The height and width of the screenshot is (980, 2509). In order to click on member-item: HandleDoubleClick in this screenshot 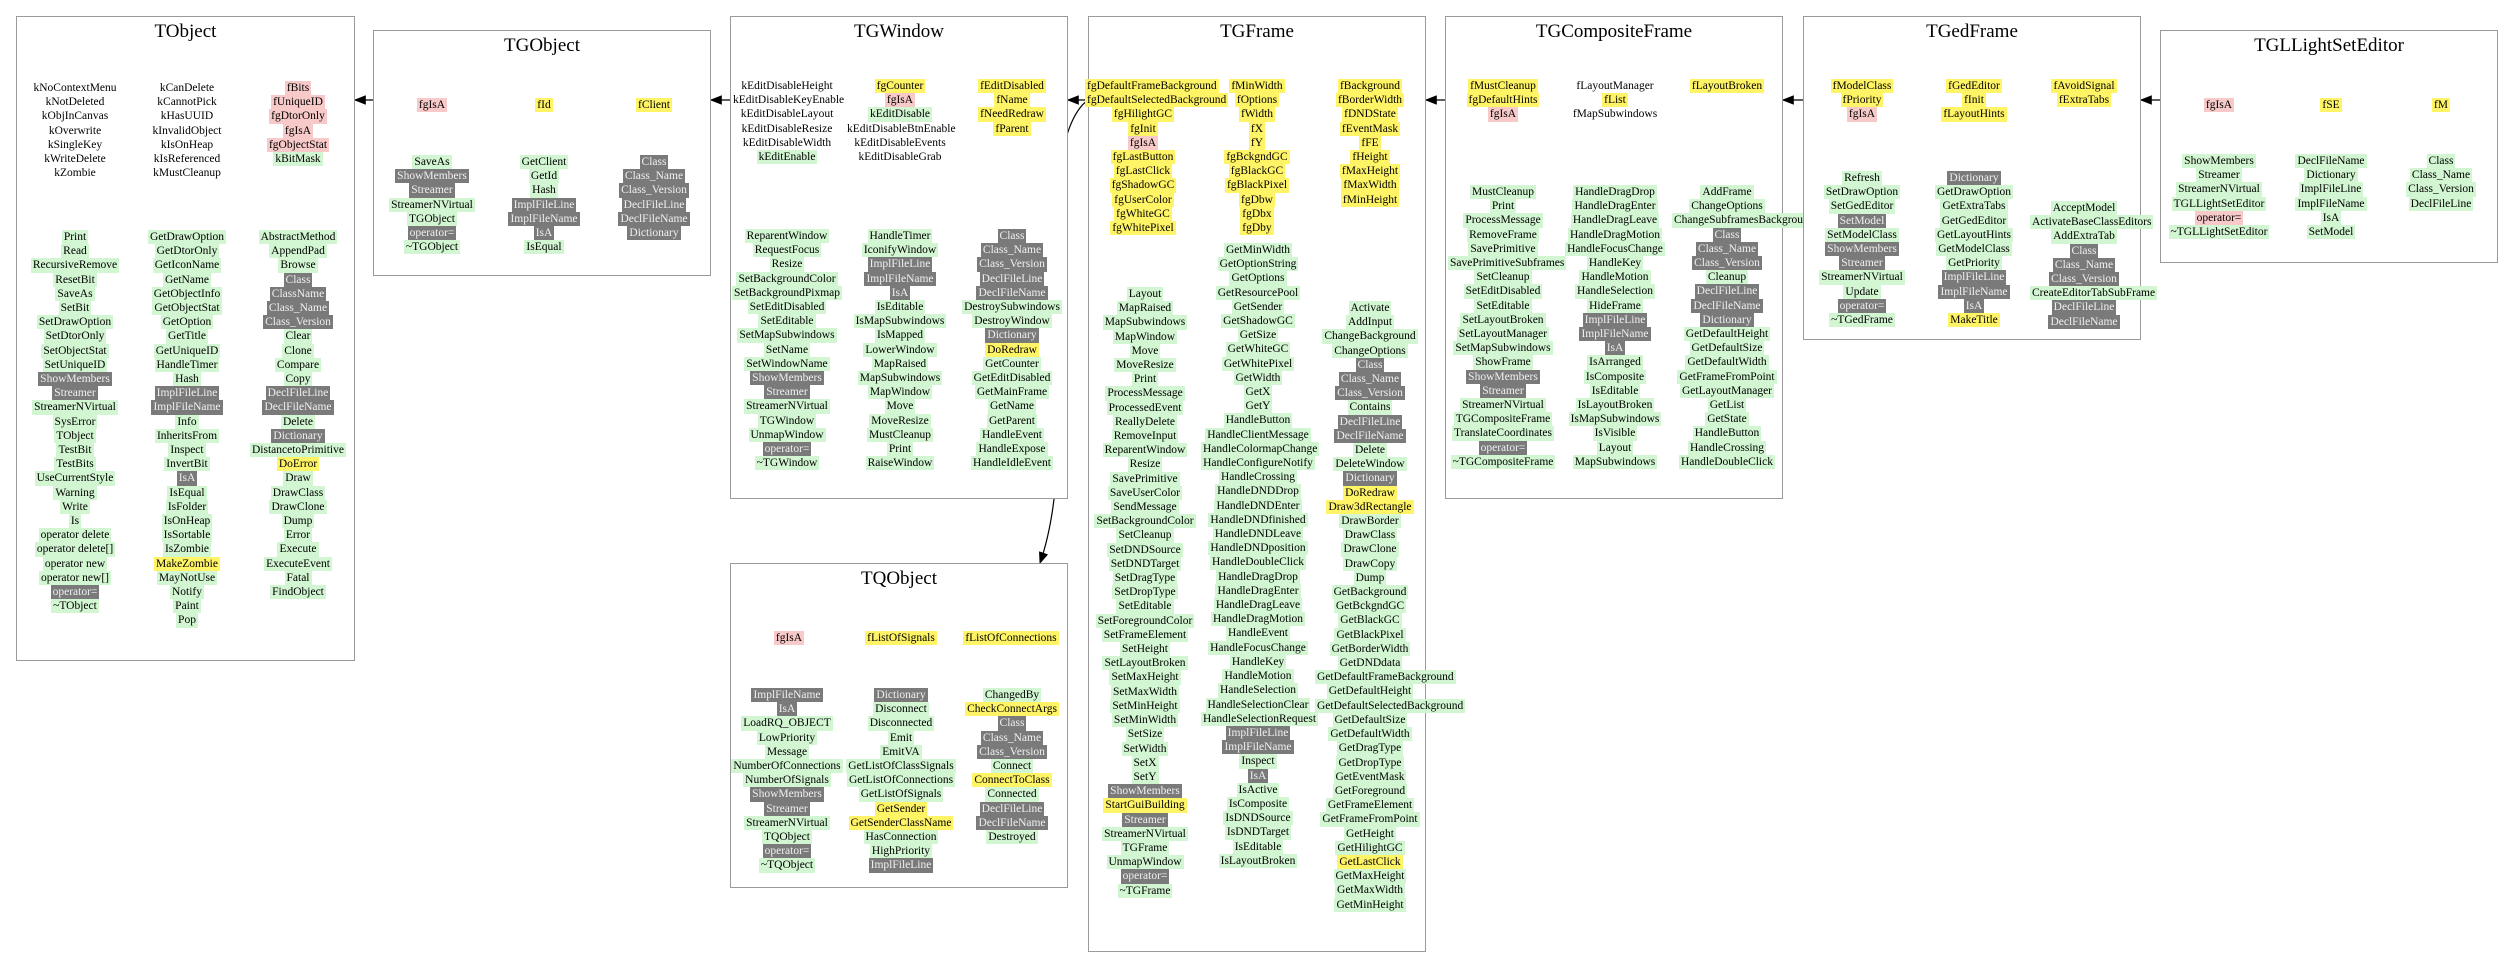, I will do `click(1258, 562)`.